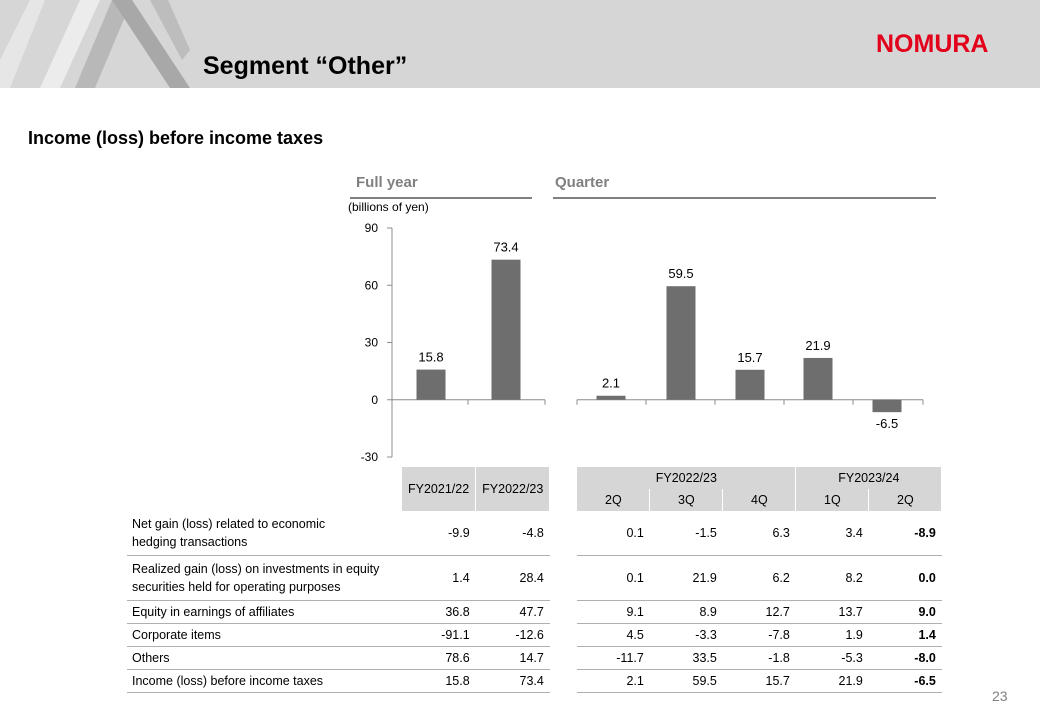 The image size is (1040, 720). Describe the element at coordinates (686, 681) in the screenshot. I see `table-cell: 59.5` at that location.